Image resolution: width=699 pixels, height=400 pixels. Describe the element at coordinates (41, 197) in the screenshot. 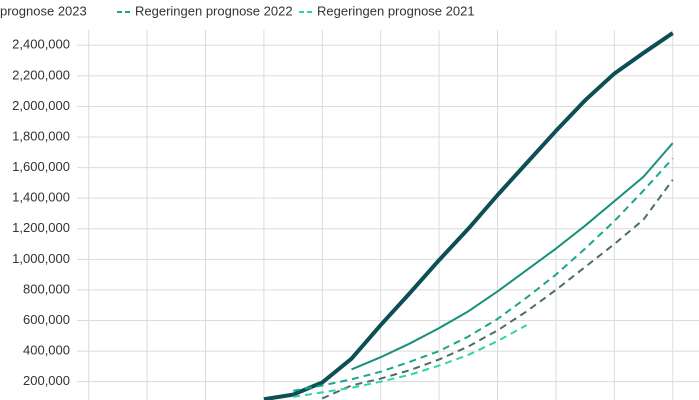

I see `y-tick-label: 1,400,000` at that location.